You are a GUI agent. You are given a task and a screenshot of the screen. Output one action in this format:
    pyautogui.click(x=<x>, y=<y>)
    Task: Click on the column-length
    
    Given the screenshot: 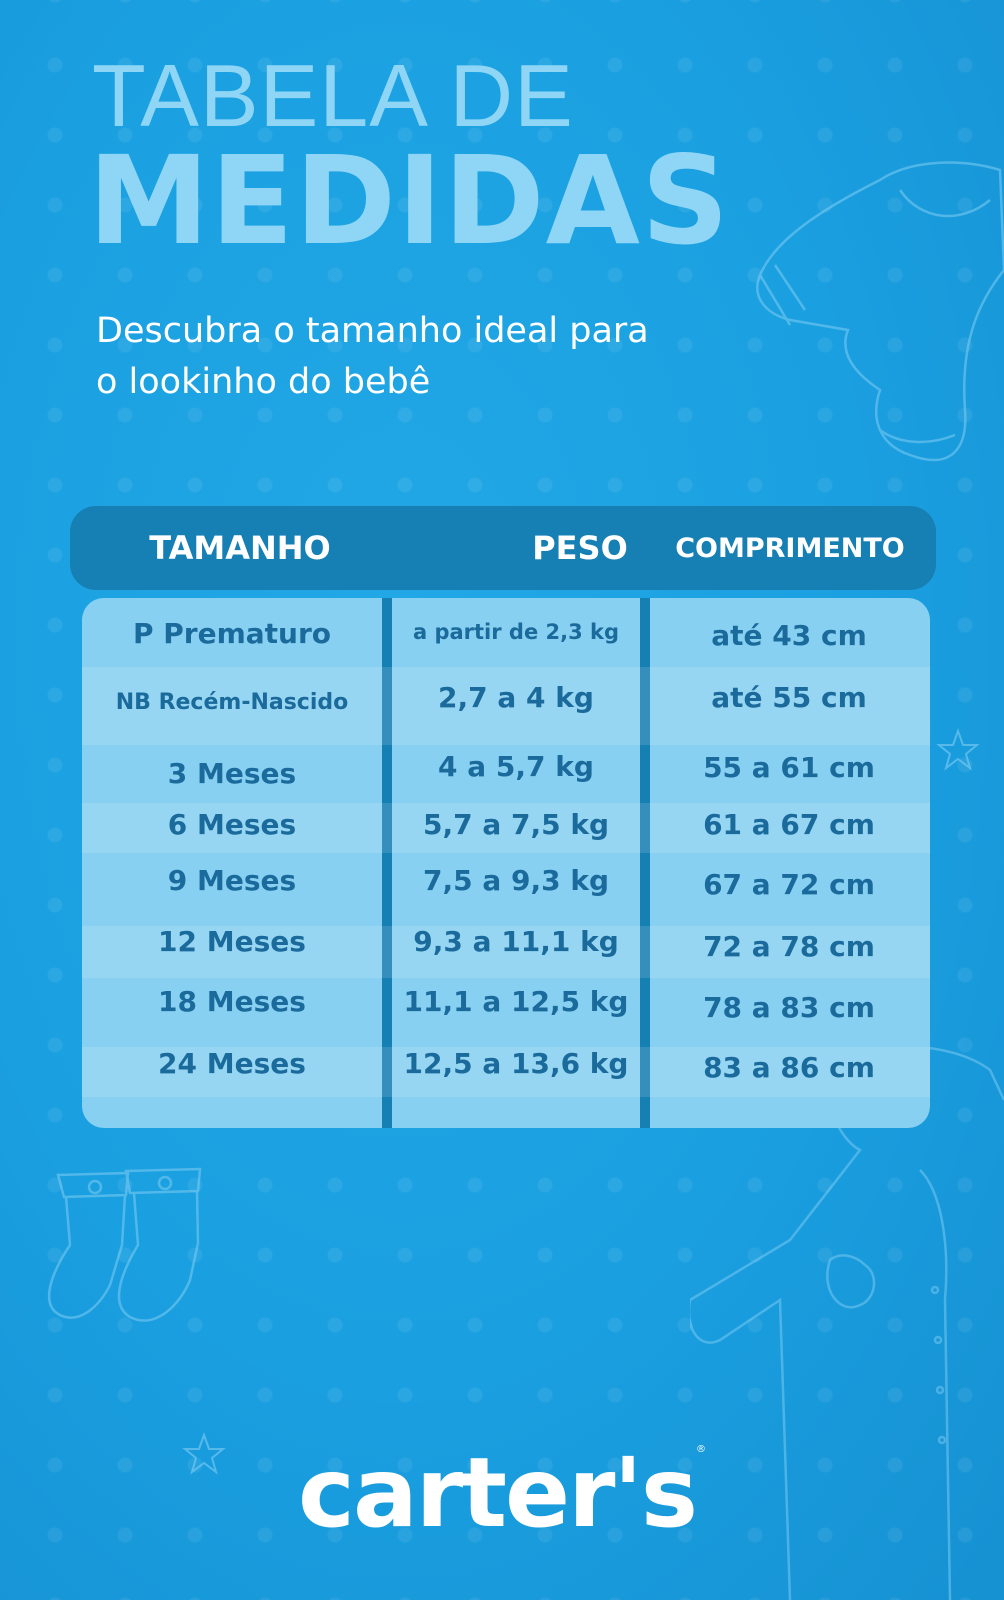 What is the action you would take?
    pyautogui.click(x=789, y=863)
    